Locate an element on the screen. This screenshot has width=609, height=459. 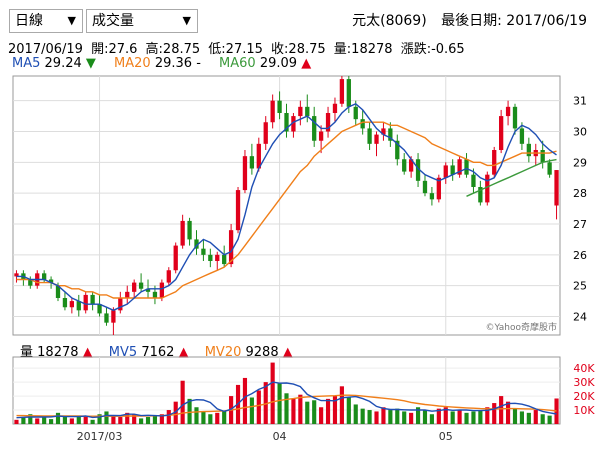
yahoo-watermark: ©Yahoo奇摩股市 is located at coordinates (522, 327).